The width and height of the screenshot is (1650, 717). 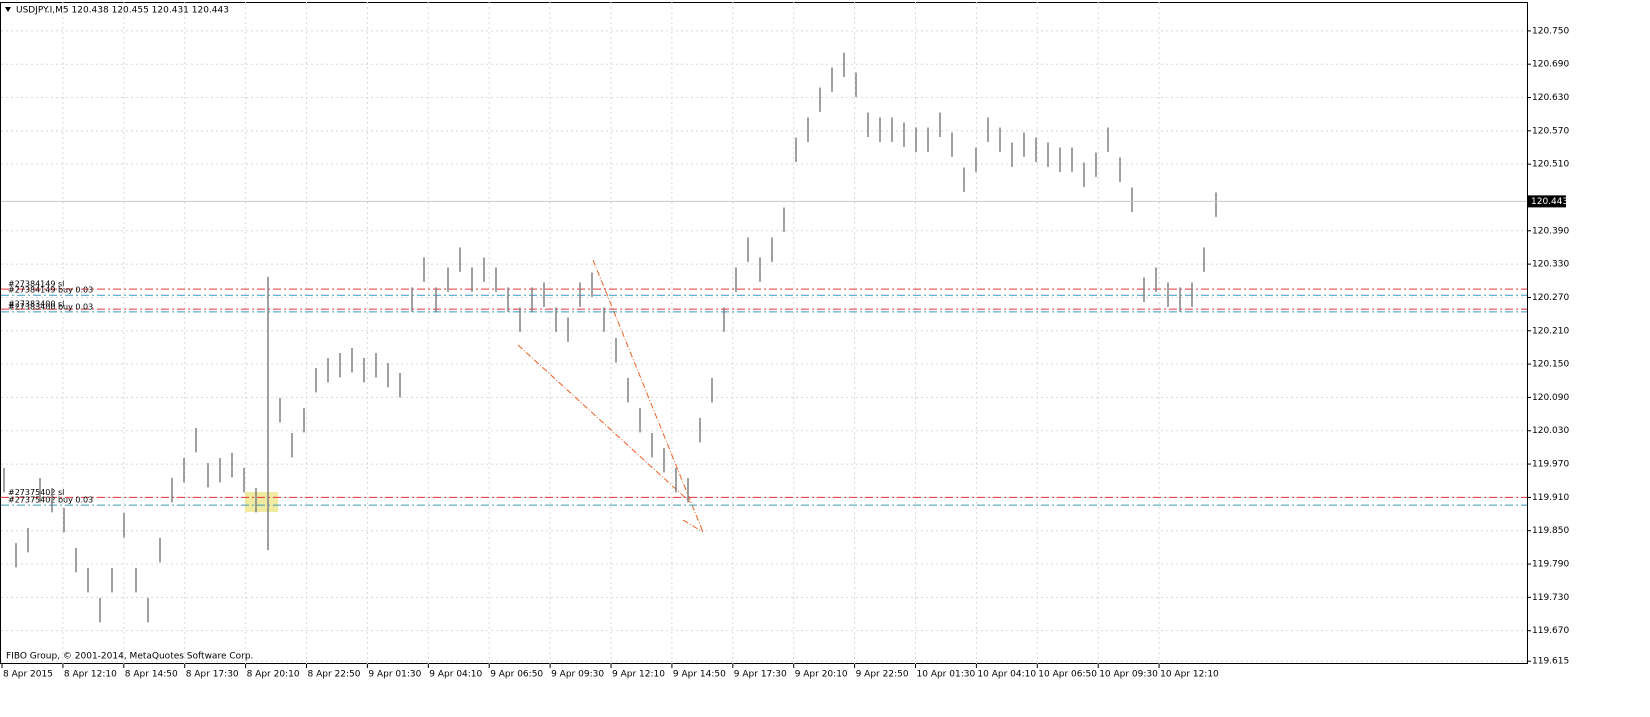 I want to click on x-tick-label: 8 Apr 12:10, so click(x=90, y=675).